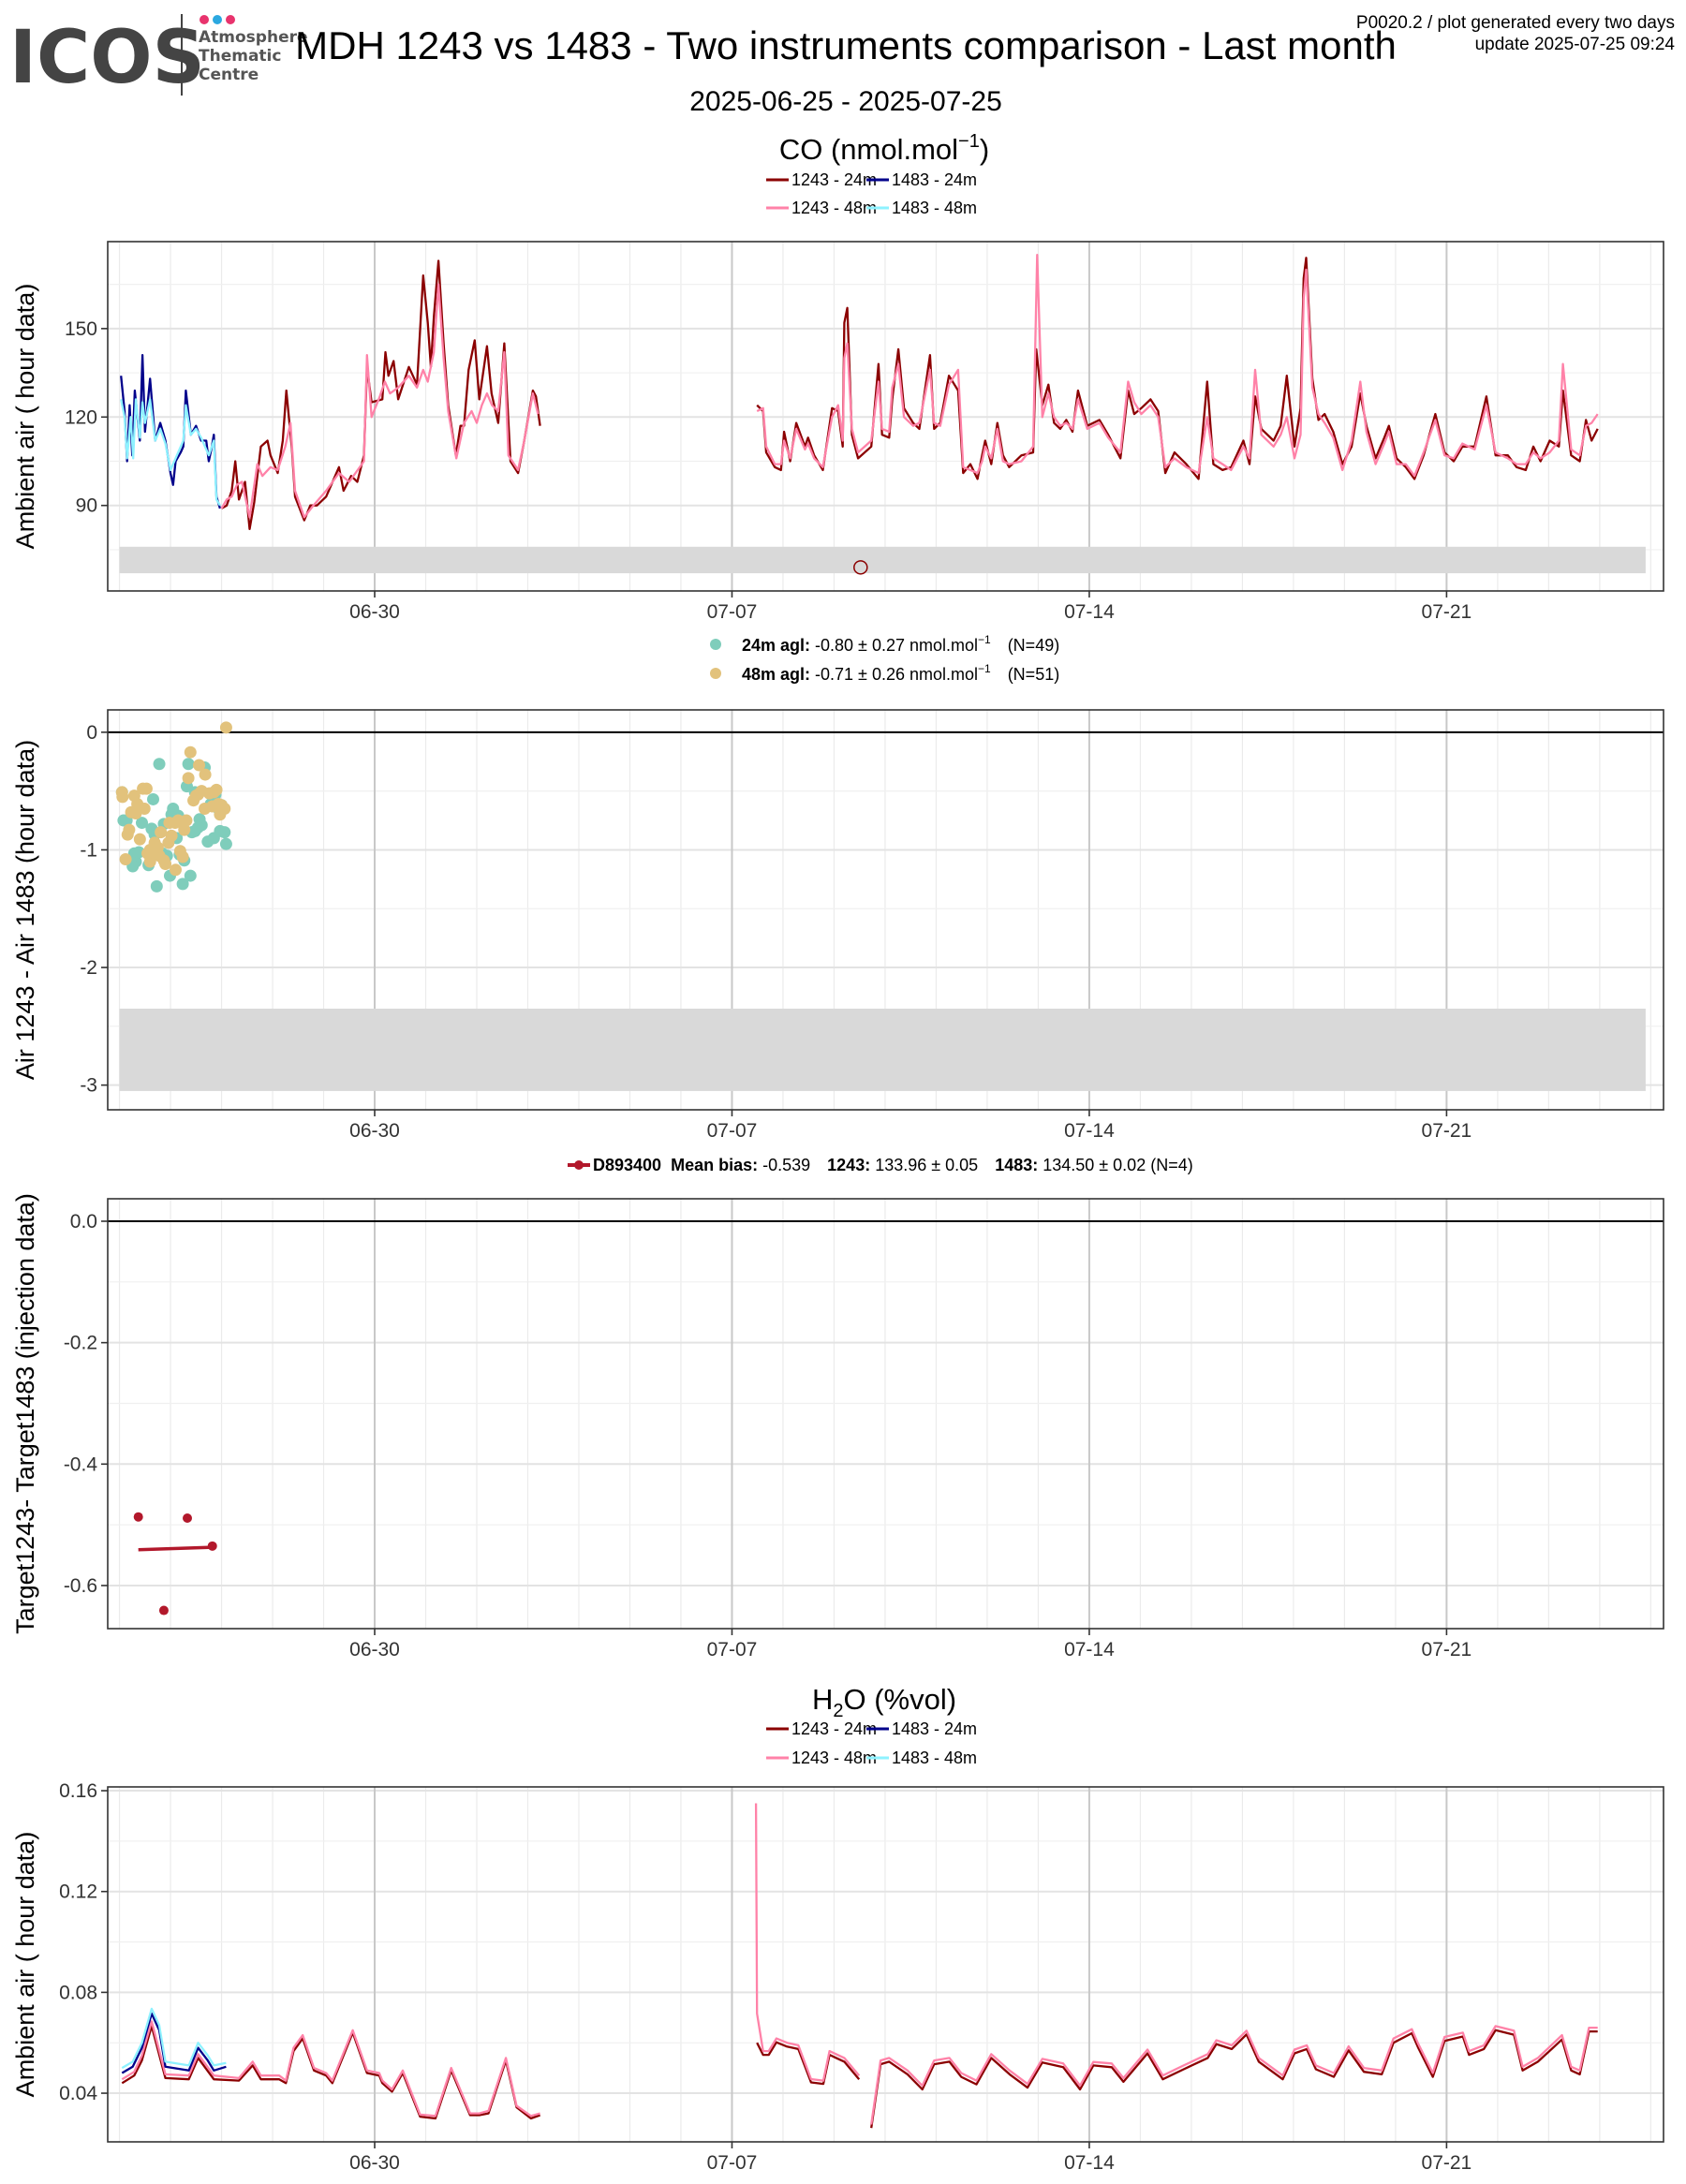 This screenshot has height=2184, width=1686. I want to click on legend-dot-24m, so click(715, 644).